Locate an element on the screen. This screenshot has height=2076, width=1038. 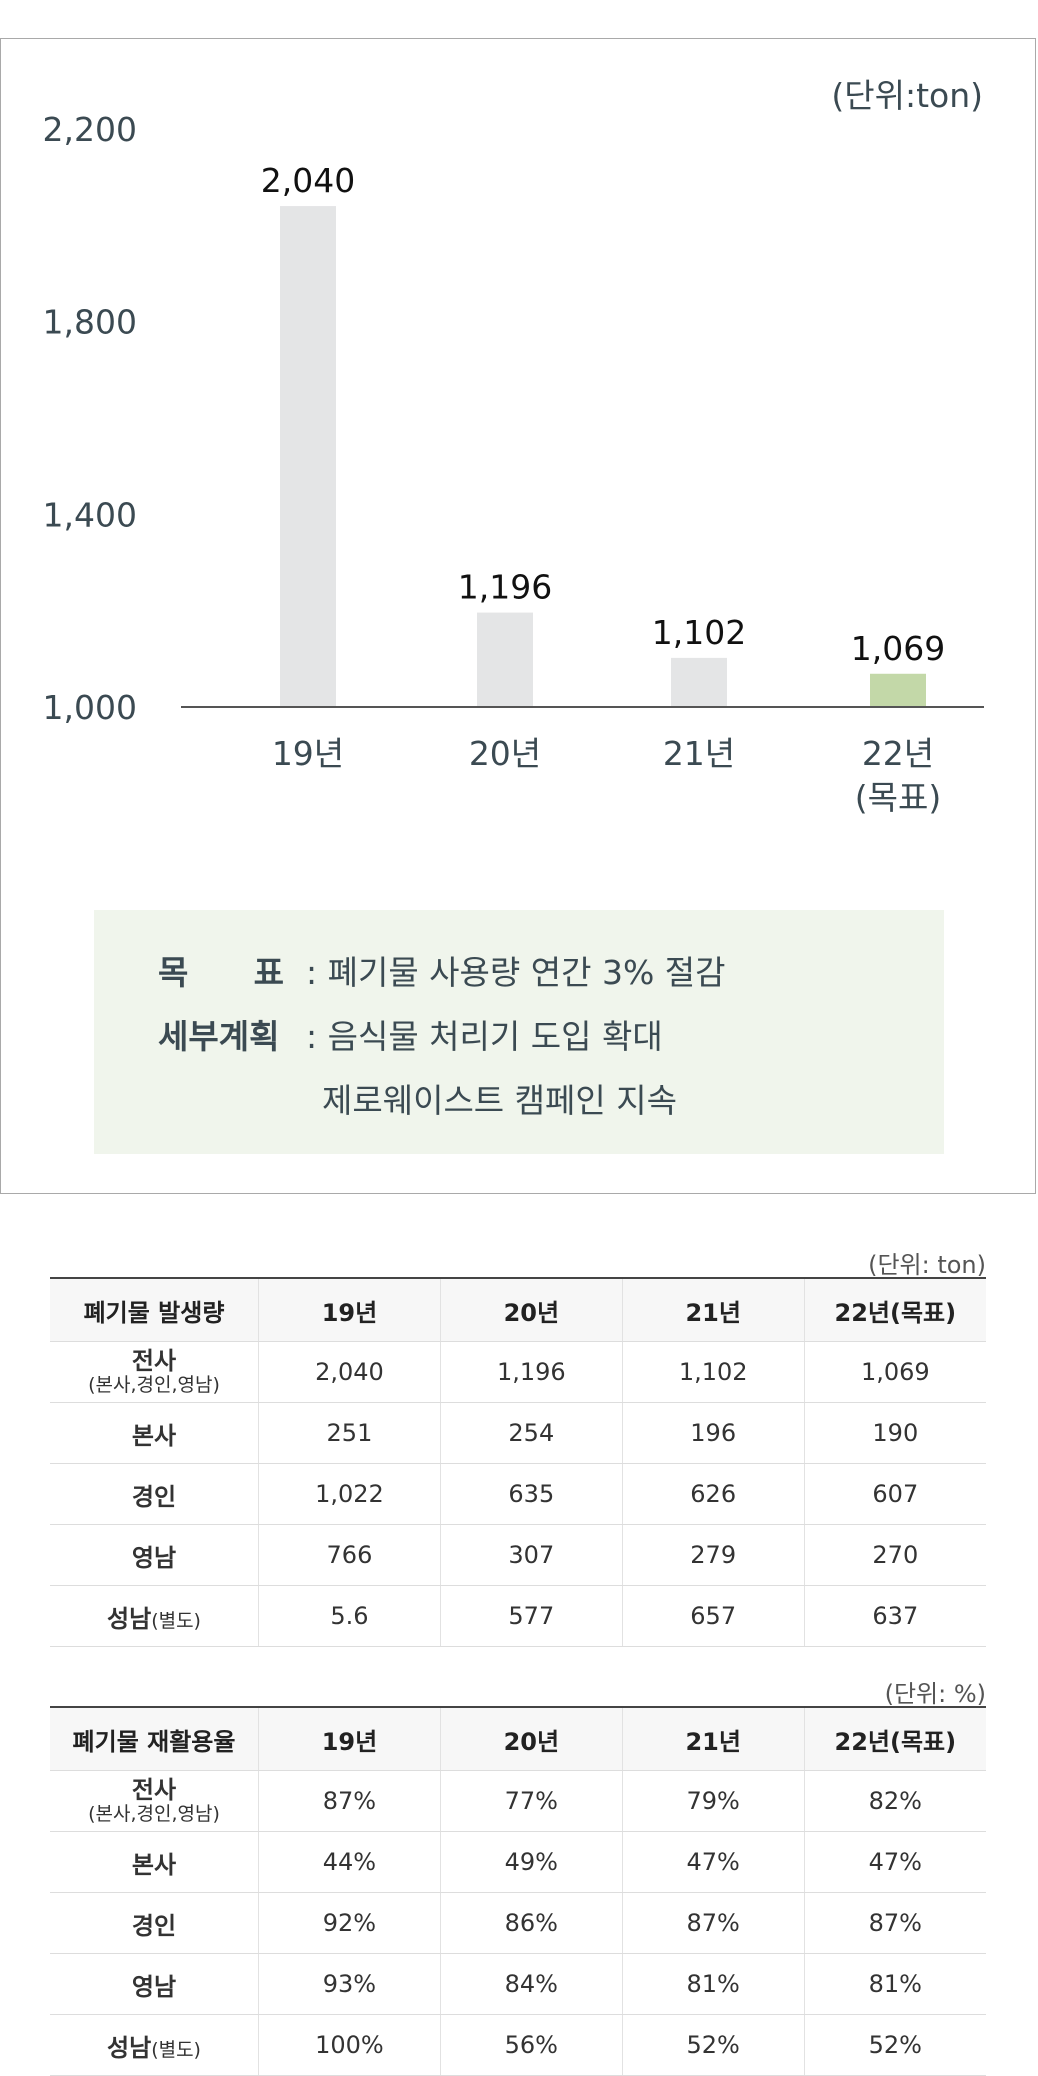
table-cell: 56% is located at coordinates (531, 2045).